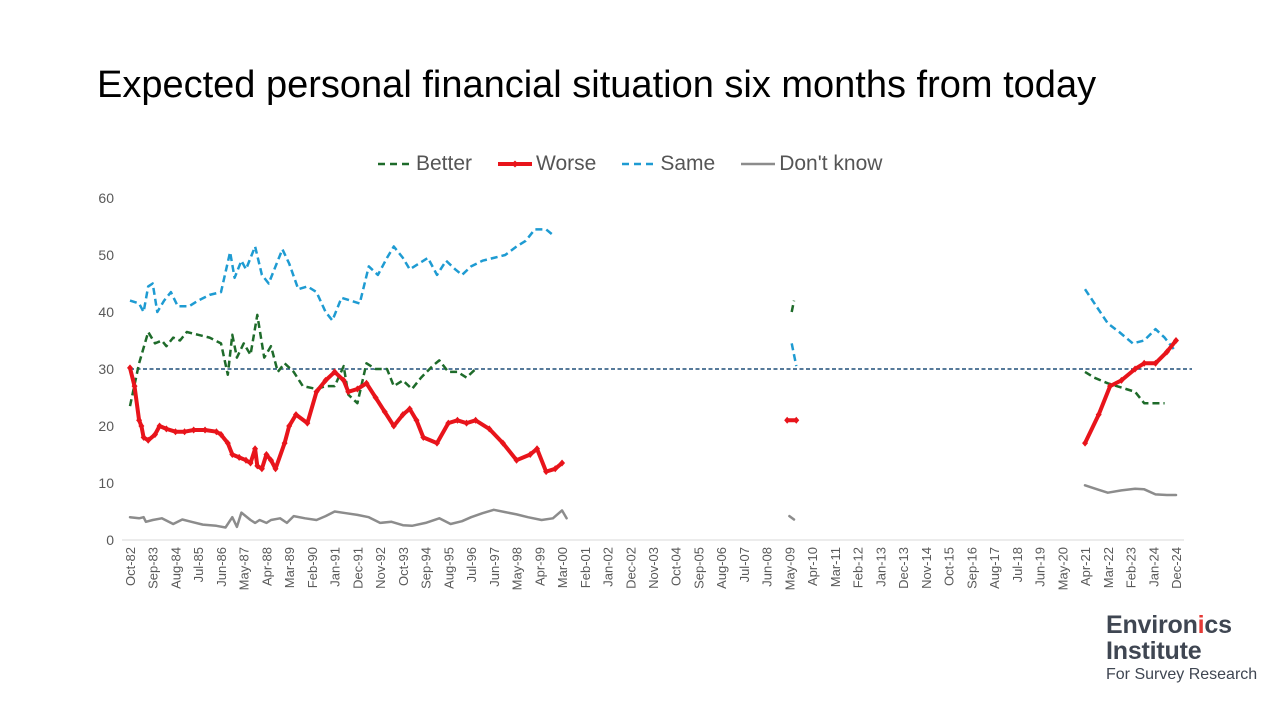 This screenshot has height=720, width=1280. Describe the element at coordinates (175, 568) in the screenshot. I see `x-tick-label: Aug-84` at that location.